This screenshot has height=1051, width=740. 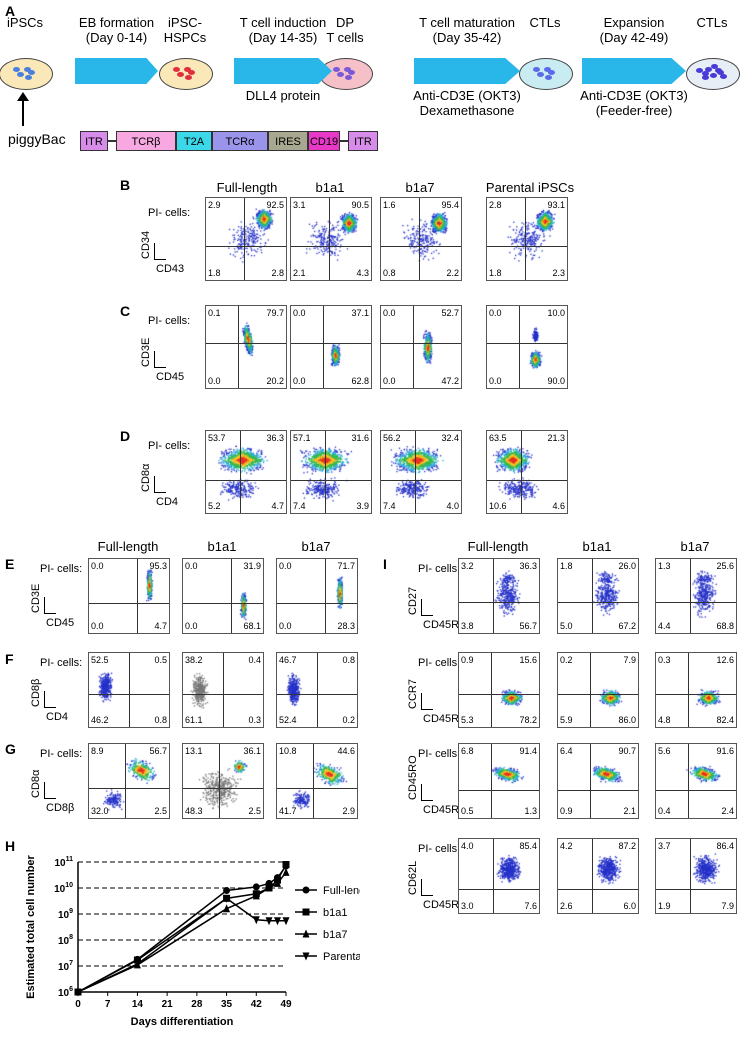 What do you see at coordinates (100, 811) in the screenshot?
I see `quadrant-ll: 32.0` at bounding box center [100, 811].